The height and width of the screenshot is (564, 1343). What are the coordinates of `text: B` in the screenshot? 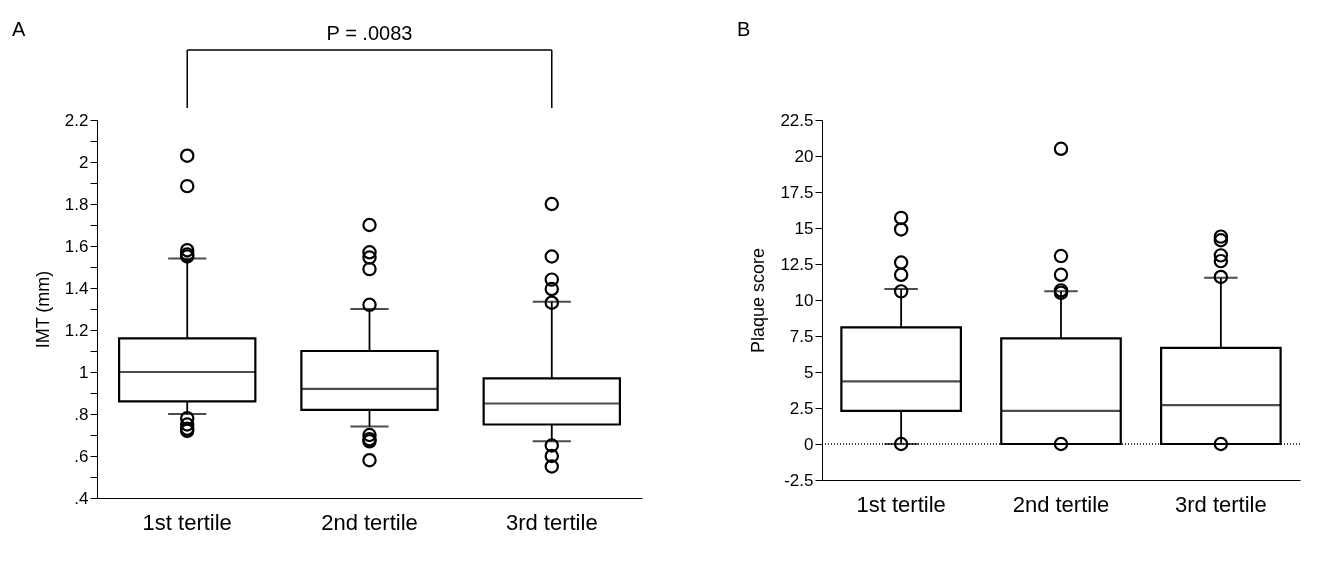 It's located at (744, 29).